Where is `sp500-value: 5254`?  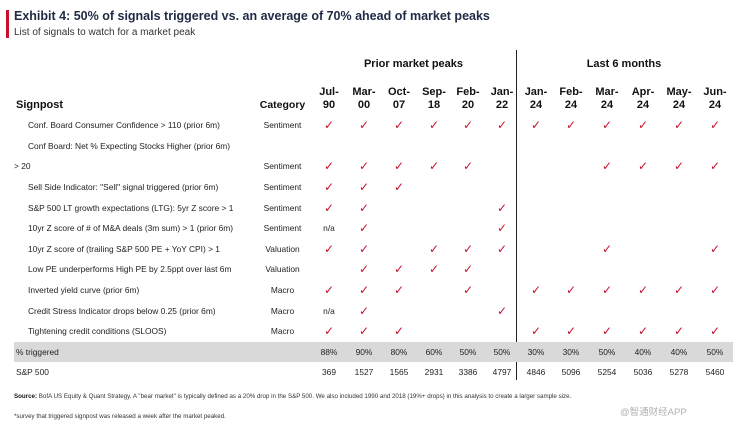
sp500-value: 5254 is located at coordinates (607, 372).